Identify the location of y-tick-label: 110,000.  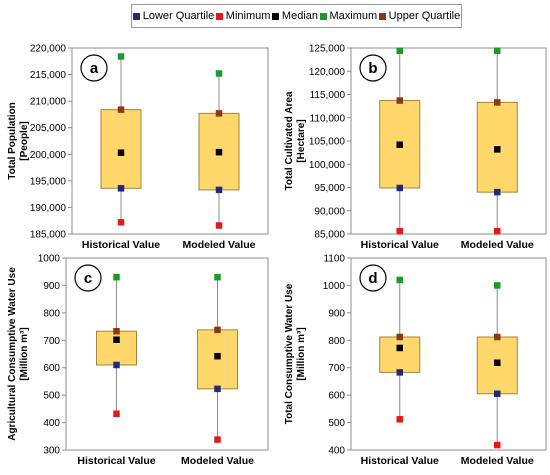
(328, 118).